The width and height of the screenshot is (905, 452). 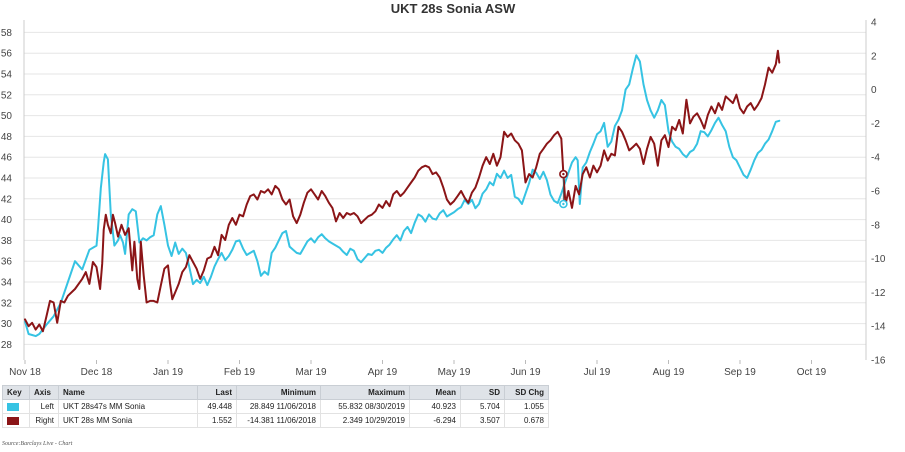 What do you see at coordinates (454, 372) in the screenshot?
I see `x-tick-label: May 19` at bounding box center [454, 372].